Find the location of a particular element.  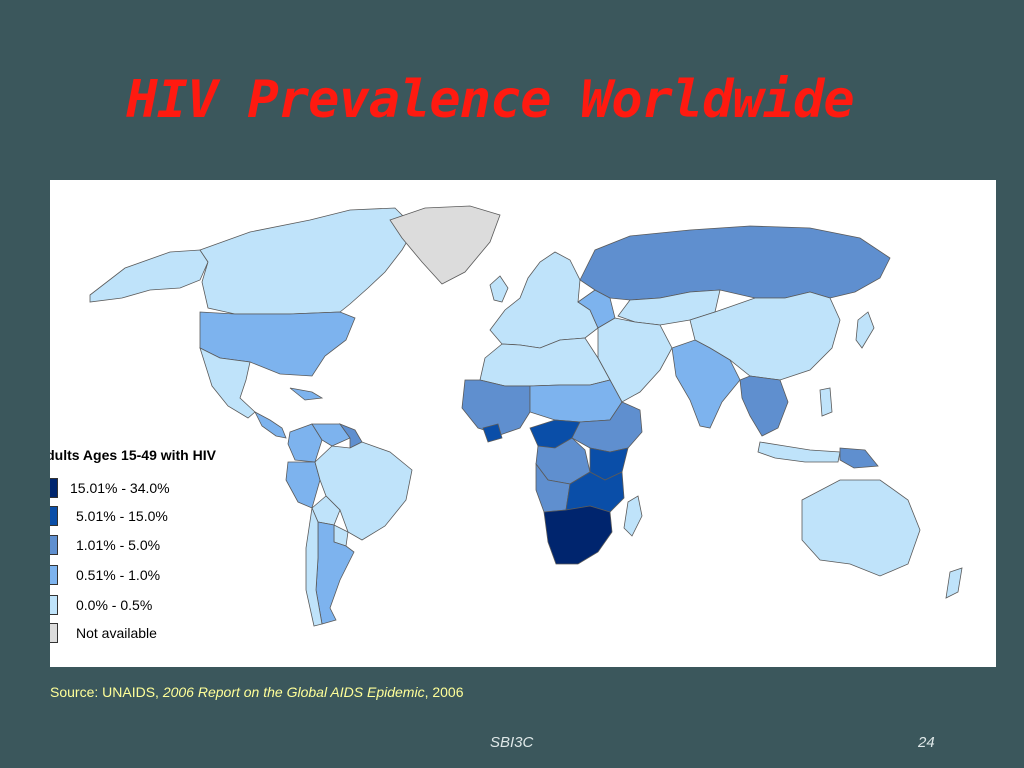

map-region-ivory-coast is located at coordinates (492, 433).